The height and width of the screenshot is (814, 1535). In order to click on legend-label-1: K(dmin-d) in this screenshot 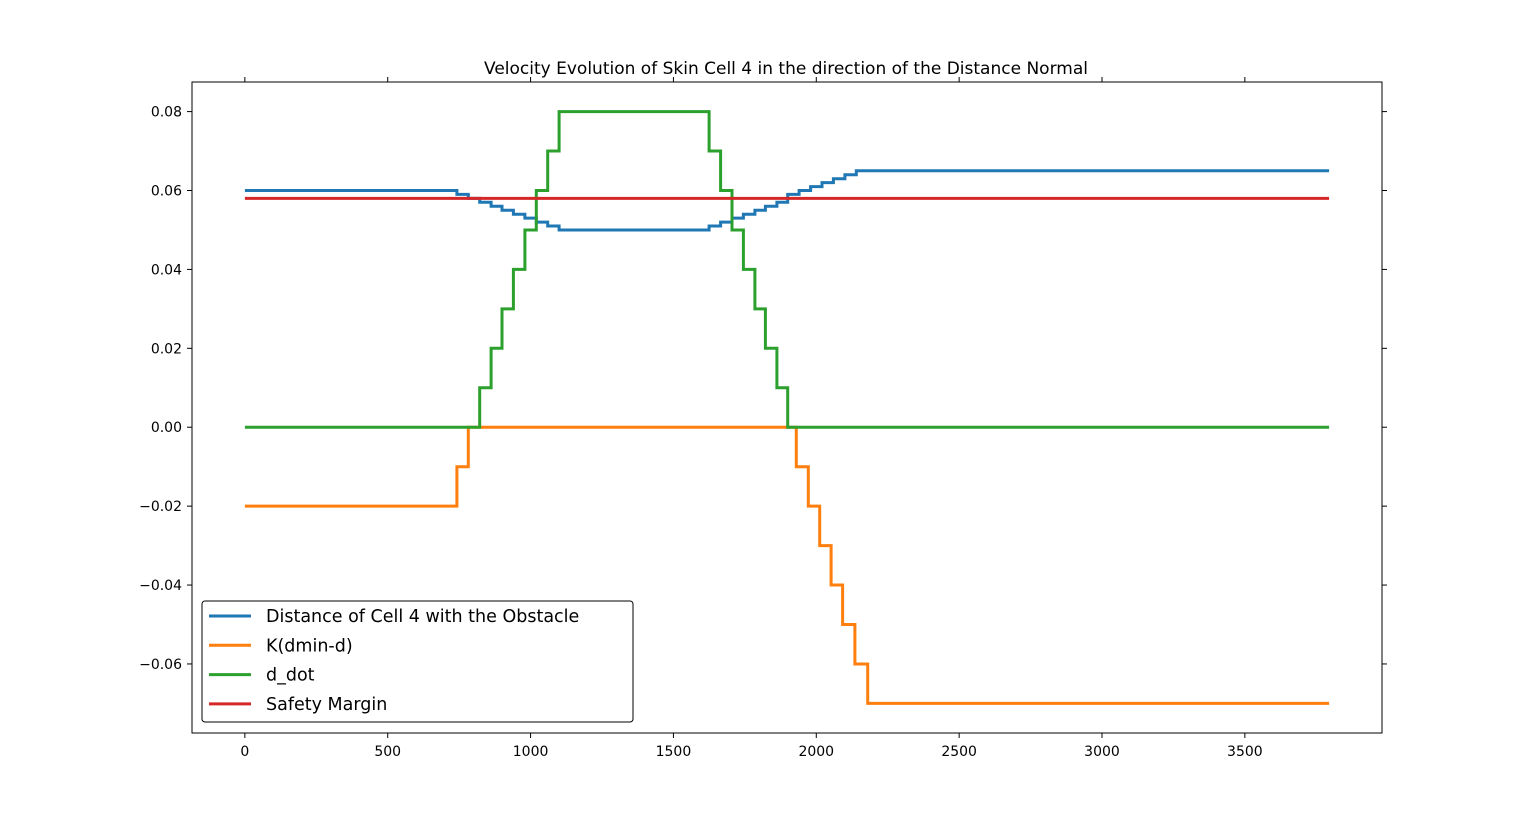, I will do `click(309, 646)`.